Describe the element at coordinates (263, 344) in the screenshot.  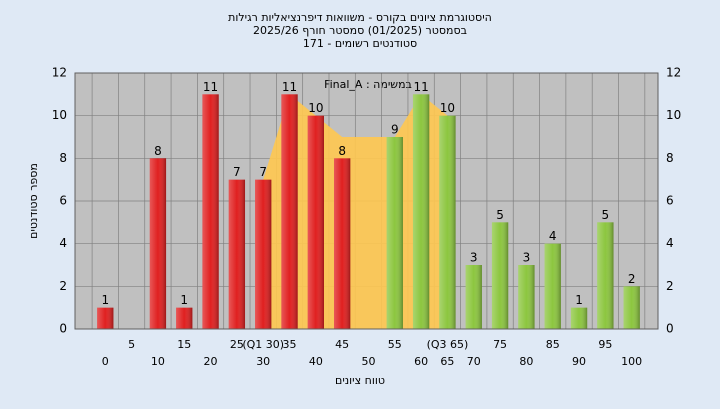
I see `quartile-label: (Q1 30)` at that location.